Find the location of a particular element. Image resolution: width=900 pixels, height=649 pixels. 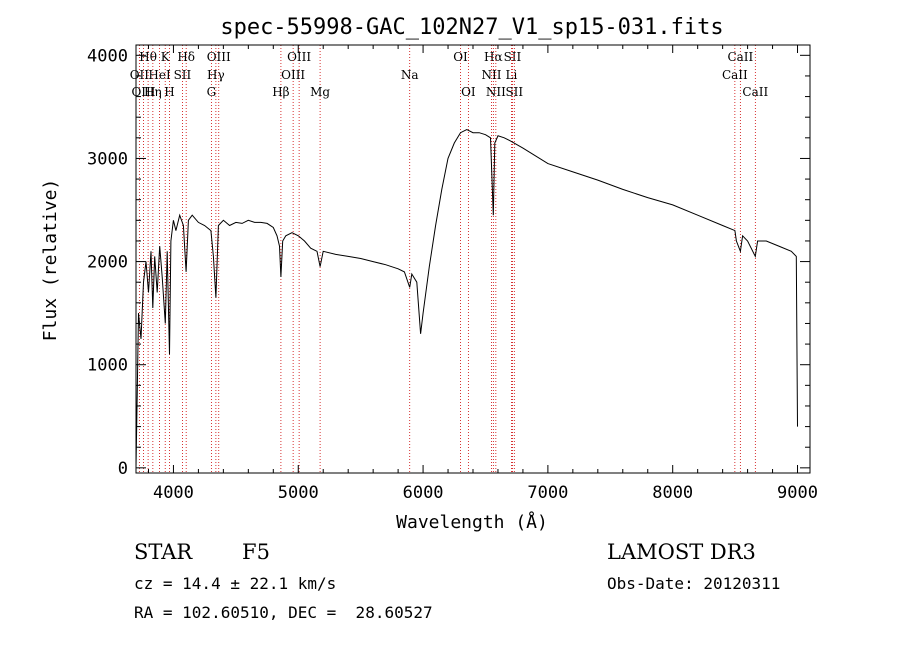

spectral-line-label: HeI is located at coordinates (159, 75).